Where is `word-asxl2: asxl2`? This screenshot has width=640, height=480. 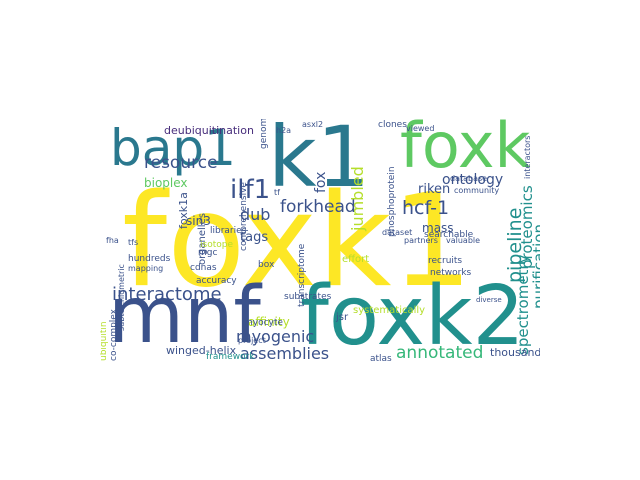 word-asxl2: asxl2 is located at coordinates (313, 124).